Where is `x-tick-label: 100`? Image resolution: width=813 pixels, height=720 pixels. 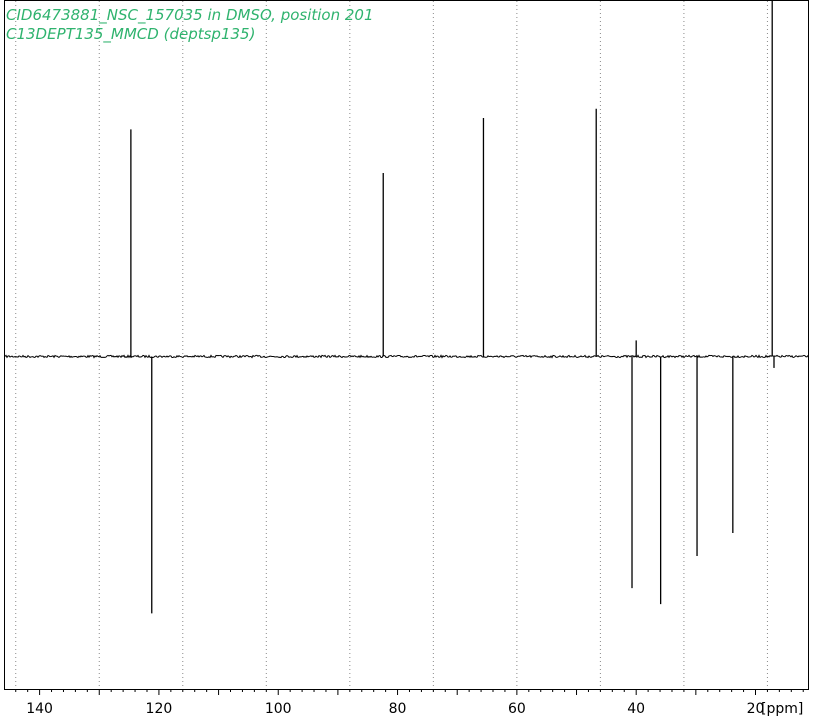 x-tick-label: 100 is located at coordinates (278, 709).